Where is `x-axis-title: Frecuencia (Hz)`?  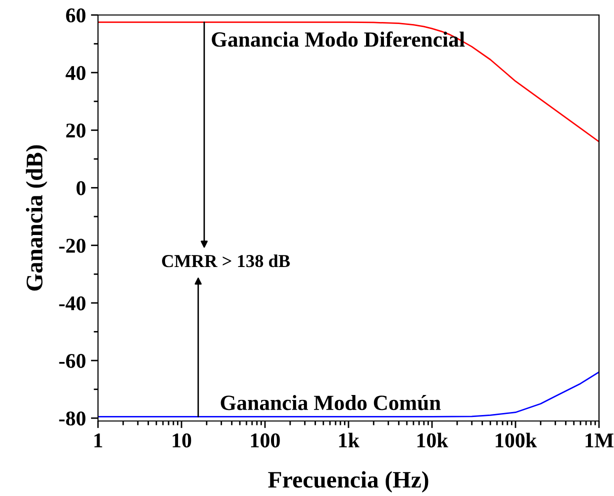
x-axis-title: Frecuencia (Hz) is located at coordinates (348, 482).